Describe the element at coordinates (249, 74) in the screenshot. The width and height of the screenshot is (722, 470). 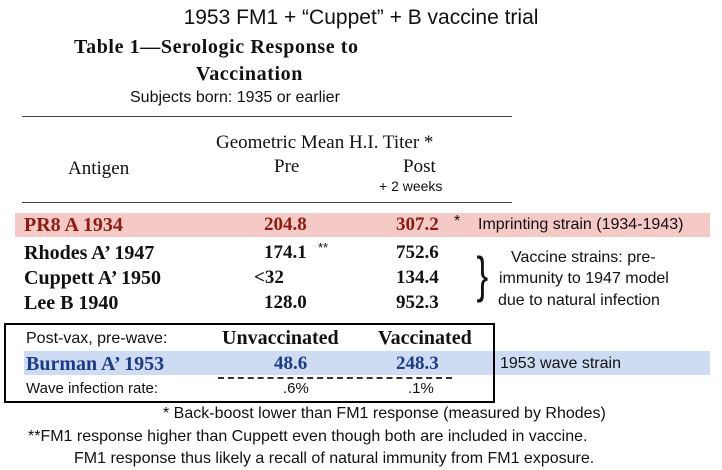
I see `table-title-line2: Vaccination` at that location.